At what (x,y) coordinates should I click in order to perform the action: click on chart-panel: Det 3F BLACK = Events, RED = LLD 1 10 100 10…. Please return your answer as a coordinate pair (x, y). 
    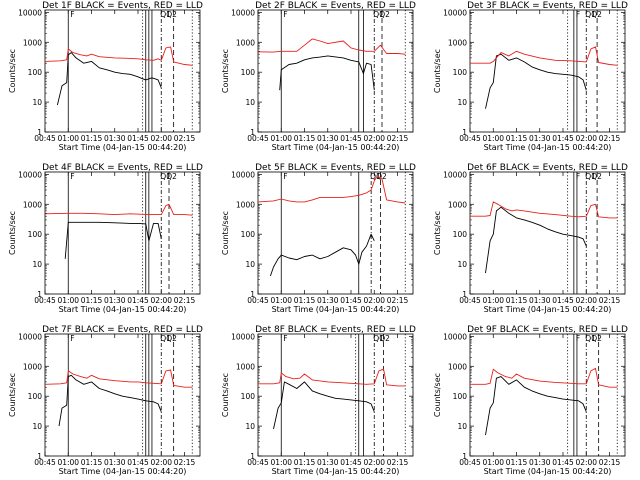
    Looking at the image, I should click on (530, 76).